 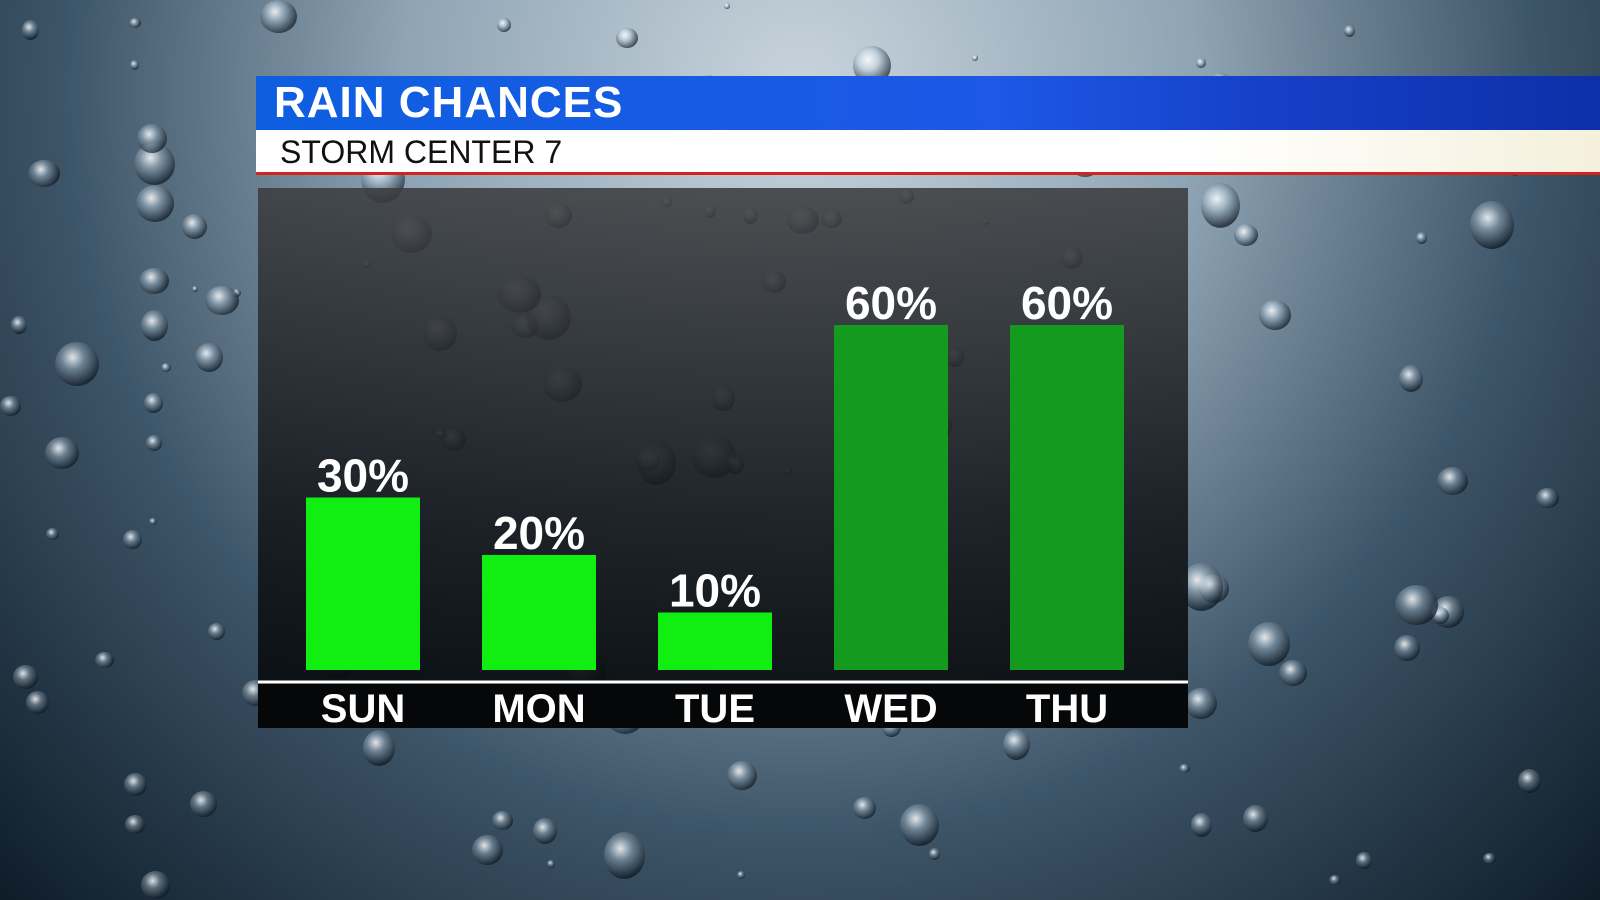 What do you see at coordinates (449, 102) in the screenshot?
I see `page-title: RAIN CHANCES` at bounding box center [449, 102].